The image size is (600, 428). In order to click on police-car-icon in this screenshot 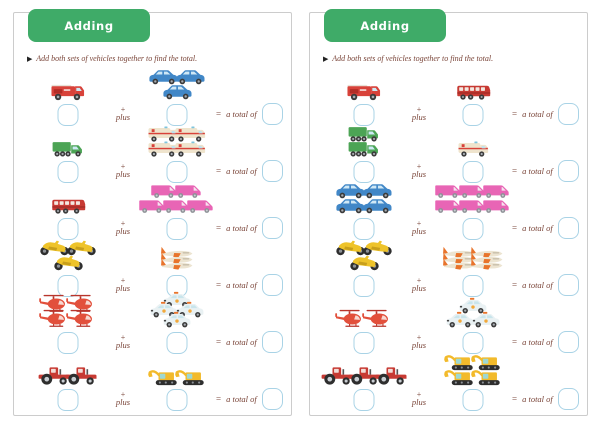, I will do `click(486, 319)`.